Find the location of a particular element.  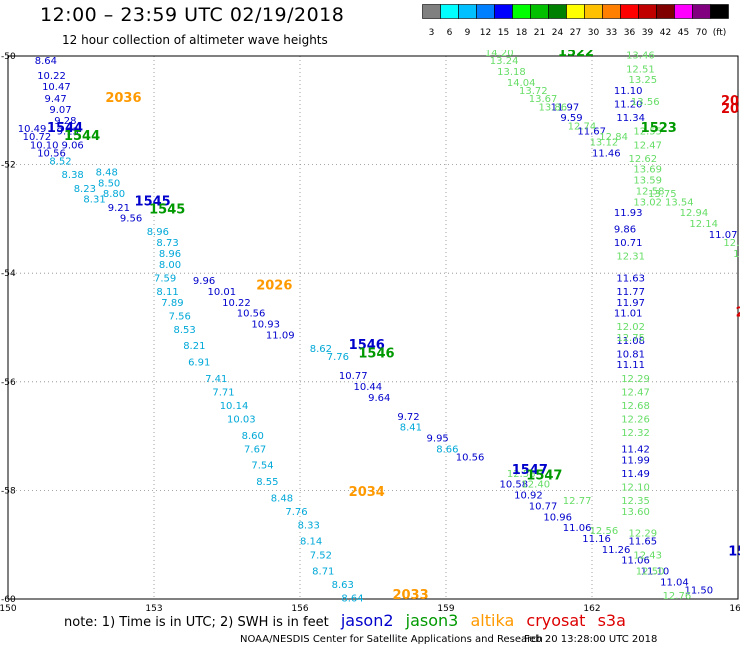

wave-height-point: 8.66 is located at coordinates (447, 449).